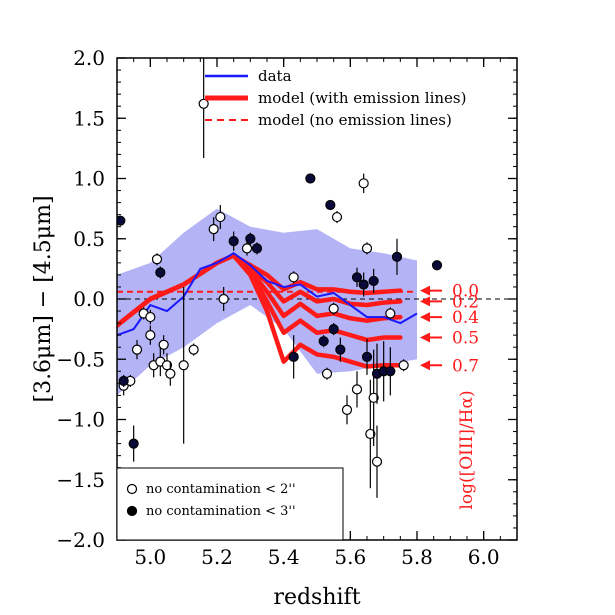 This screenshot has height=615, width=615. Describe the element at coordinates (465, 339) in the screenshot. I see `side-label: 0.5` at that location.